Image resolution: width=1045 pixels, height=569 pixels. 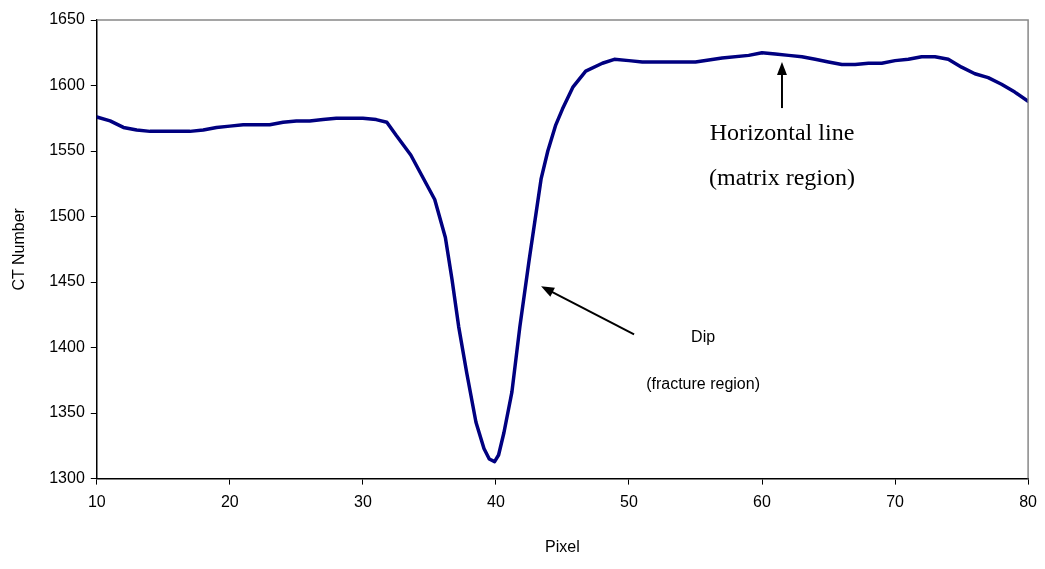 What do you see at coordinates (229, 501) in the screenshot?
I see `x-tick-label: 20` at bounding box center [229, 501].